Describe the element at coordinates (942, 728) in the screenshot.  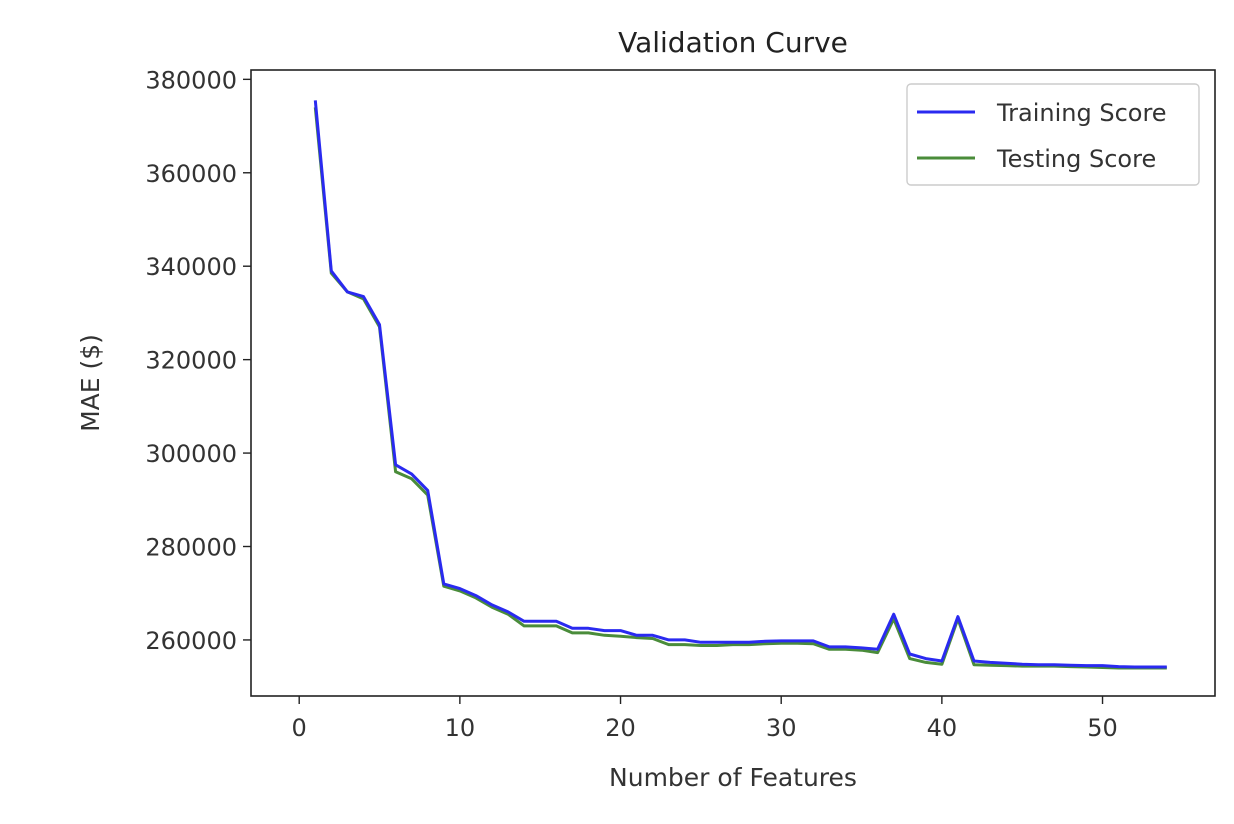
I see `x-tick-label: 40` at that location.